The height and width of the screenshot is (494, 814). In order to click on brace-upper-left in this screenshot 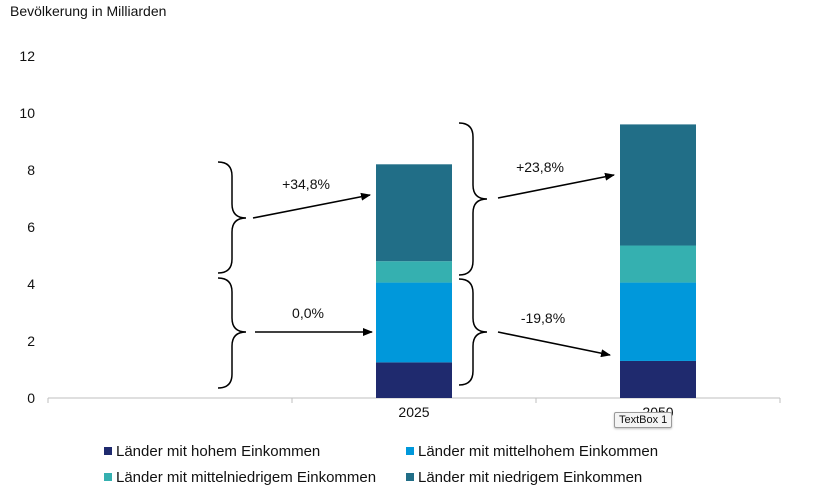, I will do `click(232, 217)`.